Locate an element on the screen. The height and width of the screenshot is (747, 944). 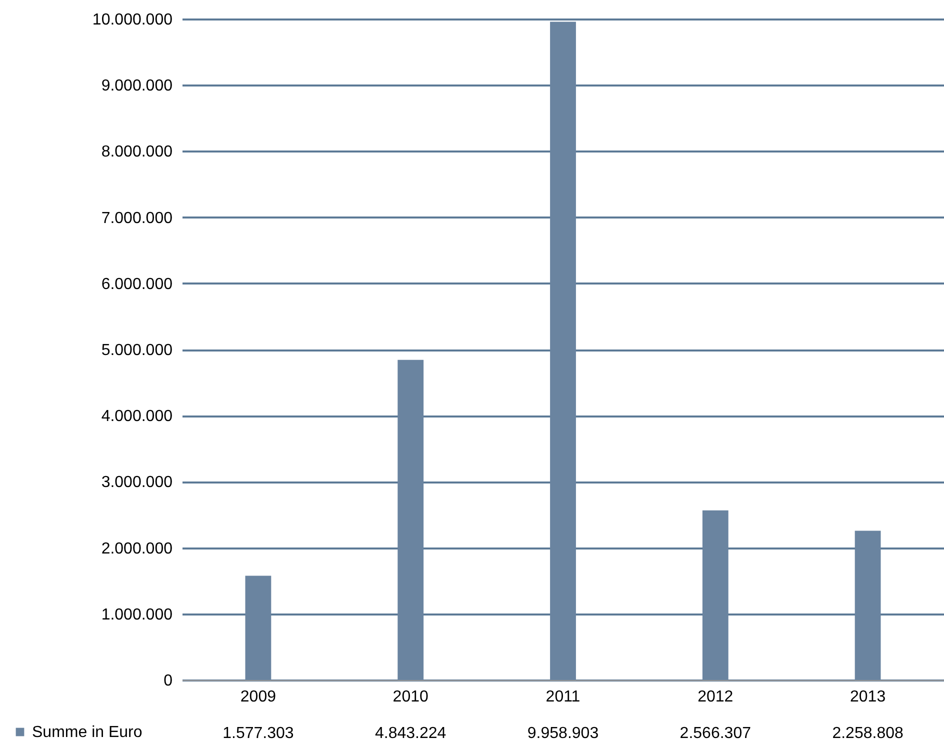
y-tick-label: 10.000.000 is located at coordinates (132, 20).